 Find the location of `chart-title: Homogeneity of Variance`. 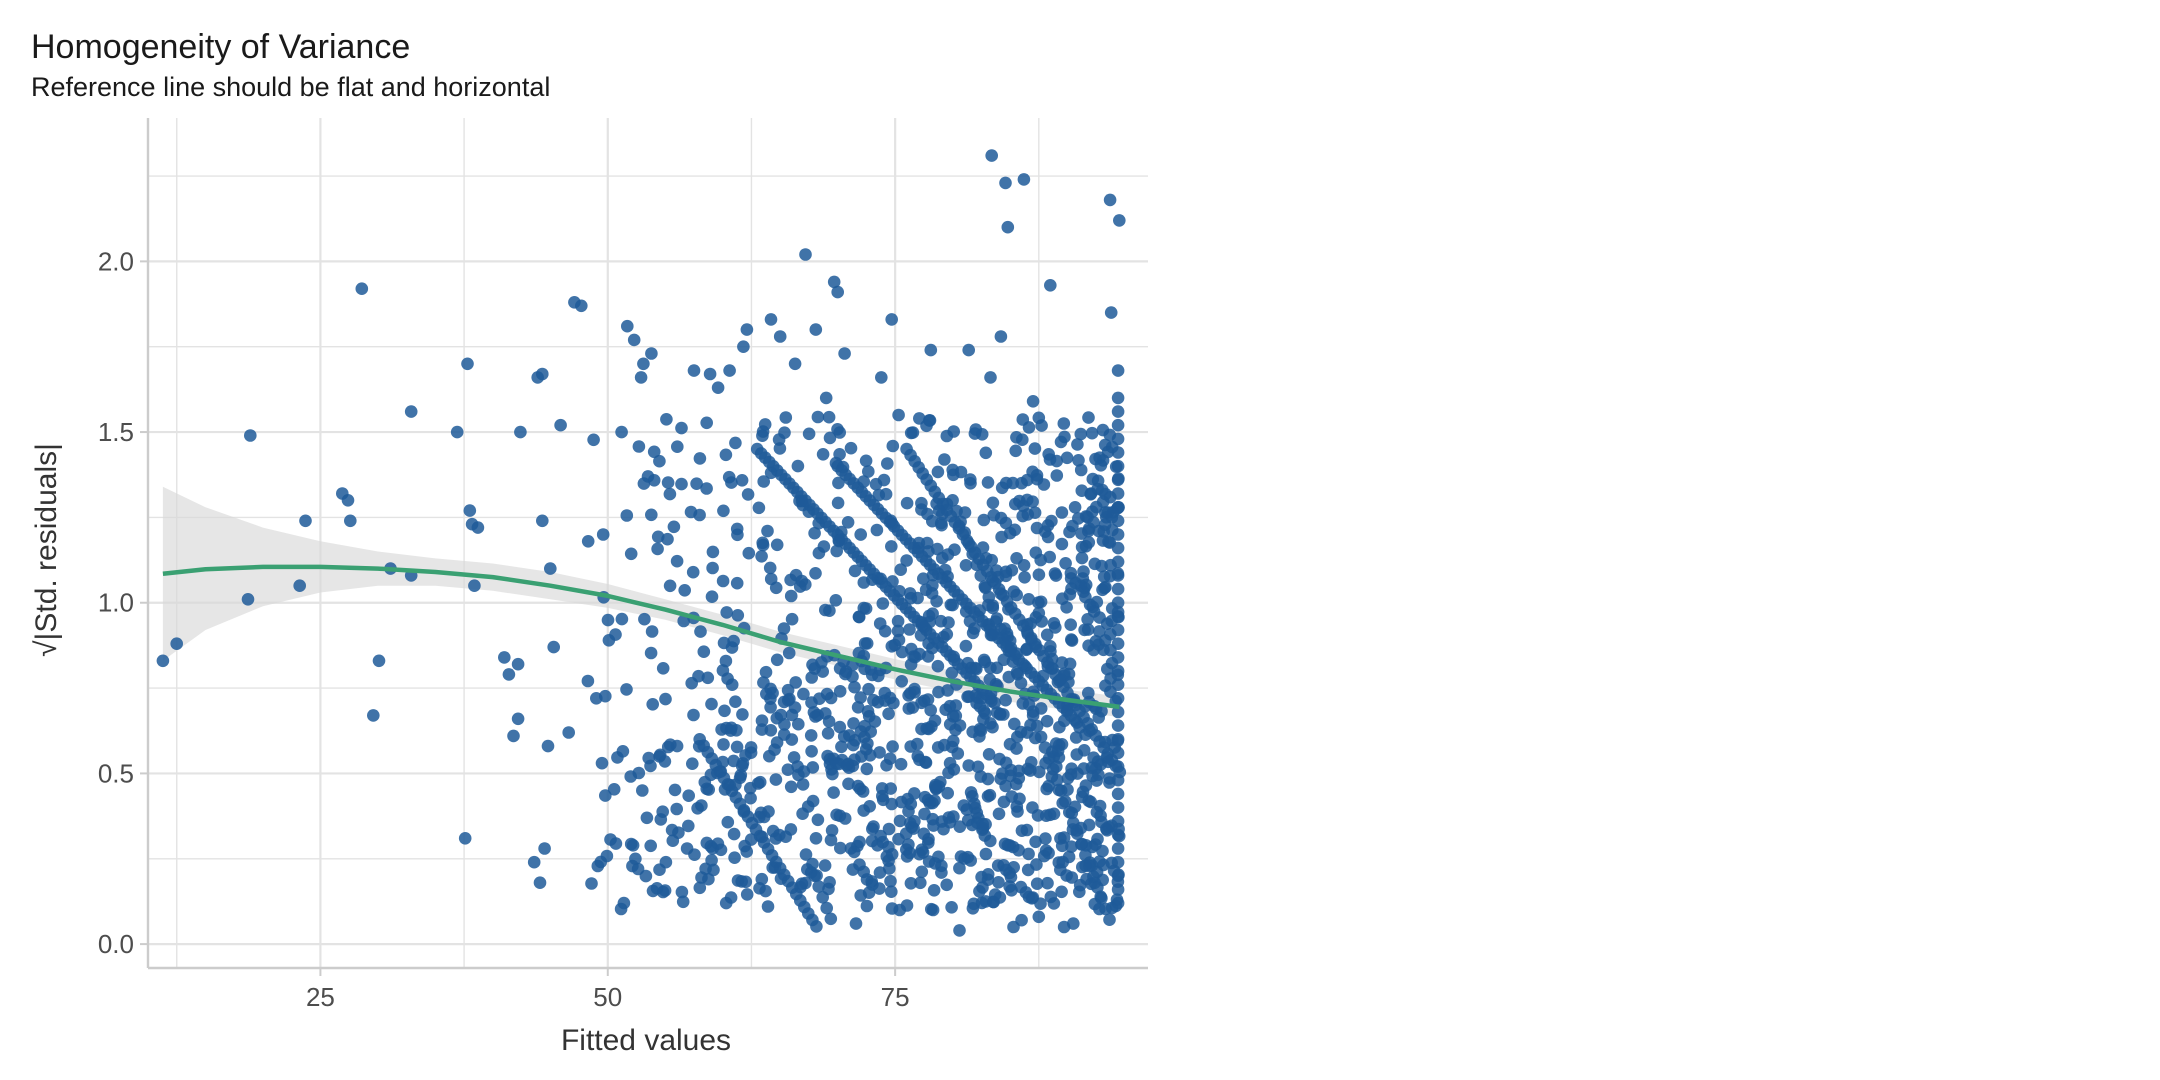

chart-title: Homogeneity of Variance is located at coordinates (220, 47).